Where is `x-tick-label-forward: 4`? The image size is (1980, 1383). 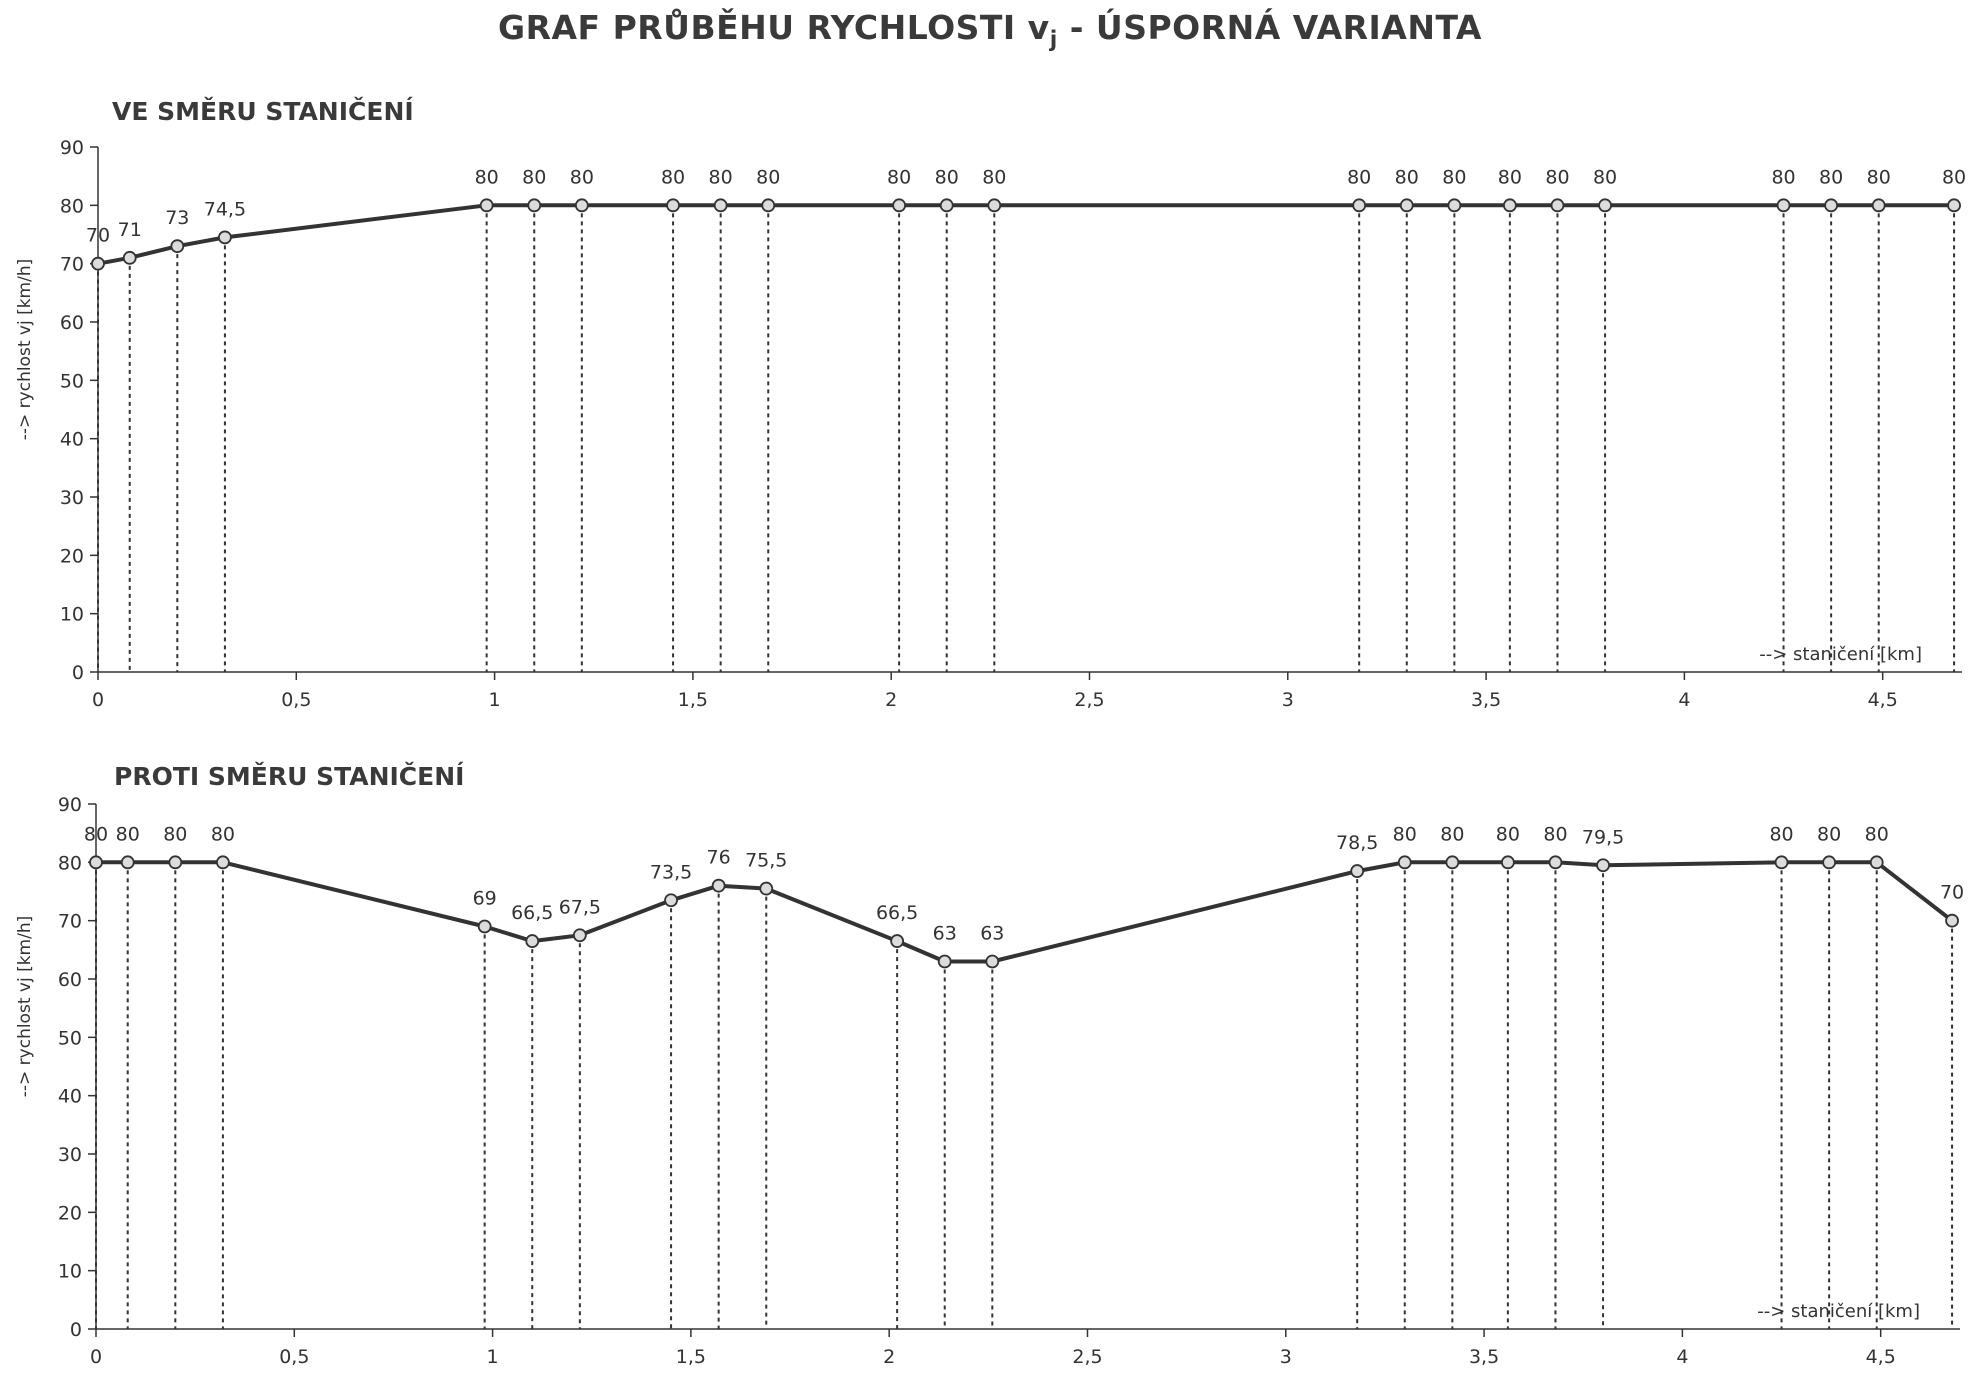
x-tick-label-forward: 4 is located at coordinates (1684, 700).